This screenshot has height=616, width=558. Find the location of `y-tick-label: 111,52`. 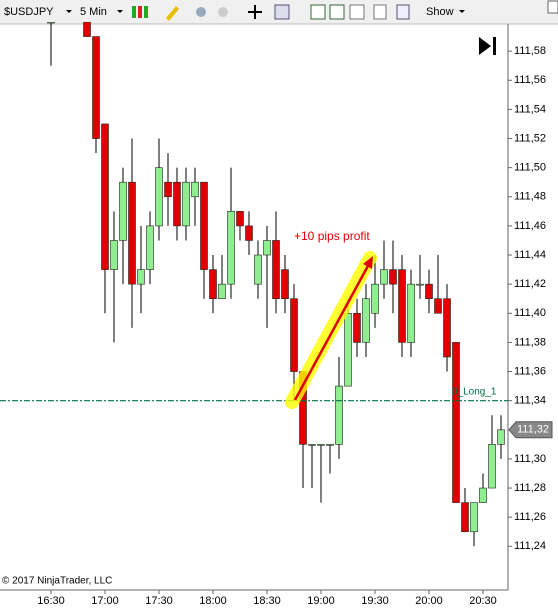

y-tick-label: 111,52 is located at coordinates (530, 138).